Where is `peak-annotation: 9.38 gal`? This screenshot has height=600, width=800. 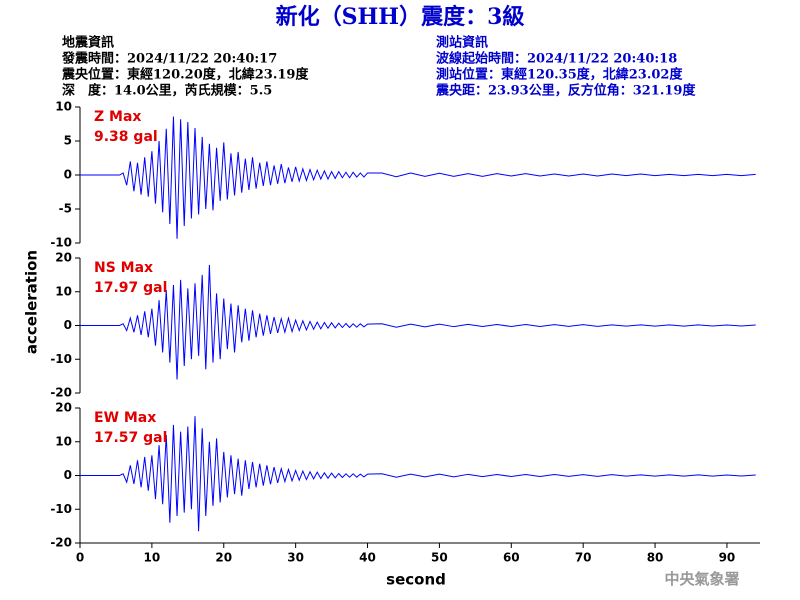 peak-annotation: 9.38 gal is located at coordinates (126, 137).